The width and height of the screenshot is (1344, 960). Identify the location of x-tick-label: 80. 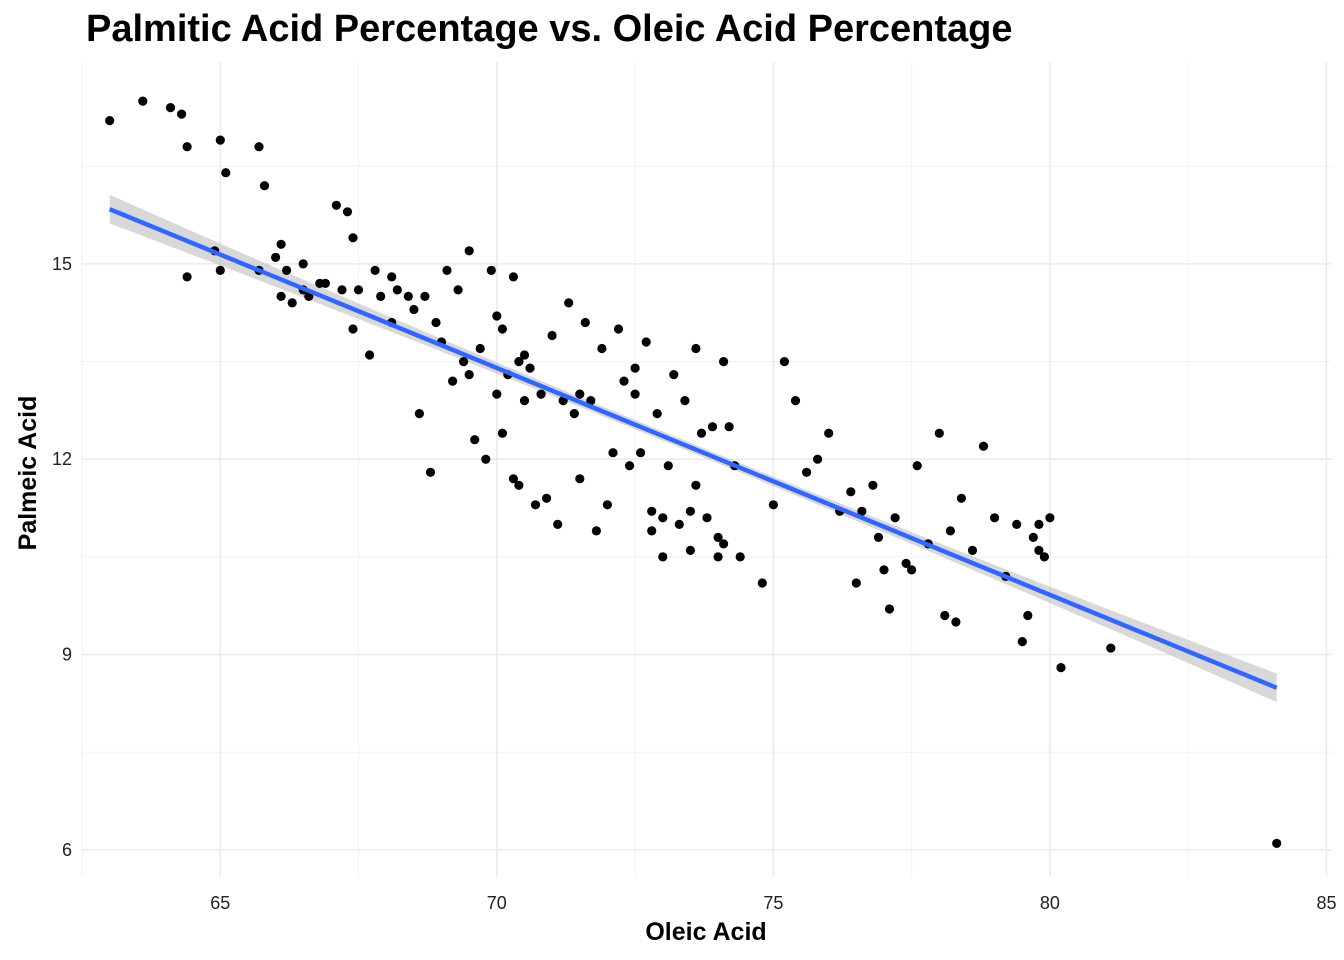
(1050, 903).